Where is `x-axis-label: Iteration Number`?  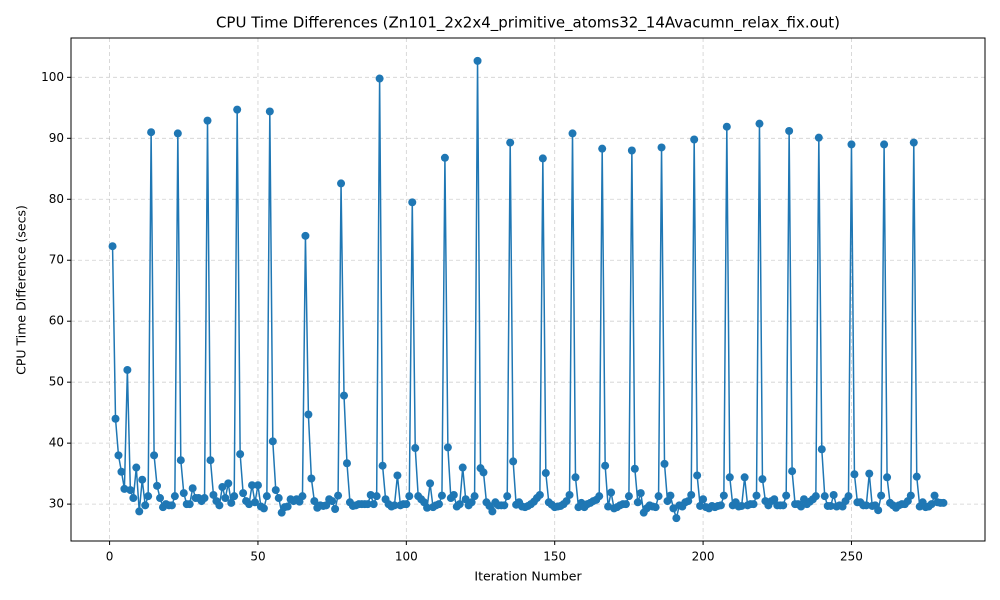
x-axis-label: Iteration Number is located at coordinates (528, 576).